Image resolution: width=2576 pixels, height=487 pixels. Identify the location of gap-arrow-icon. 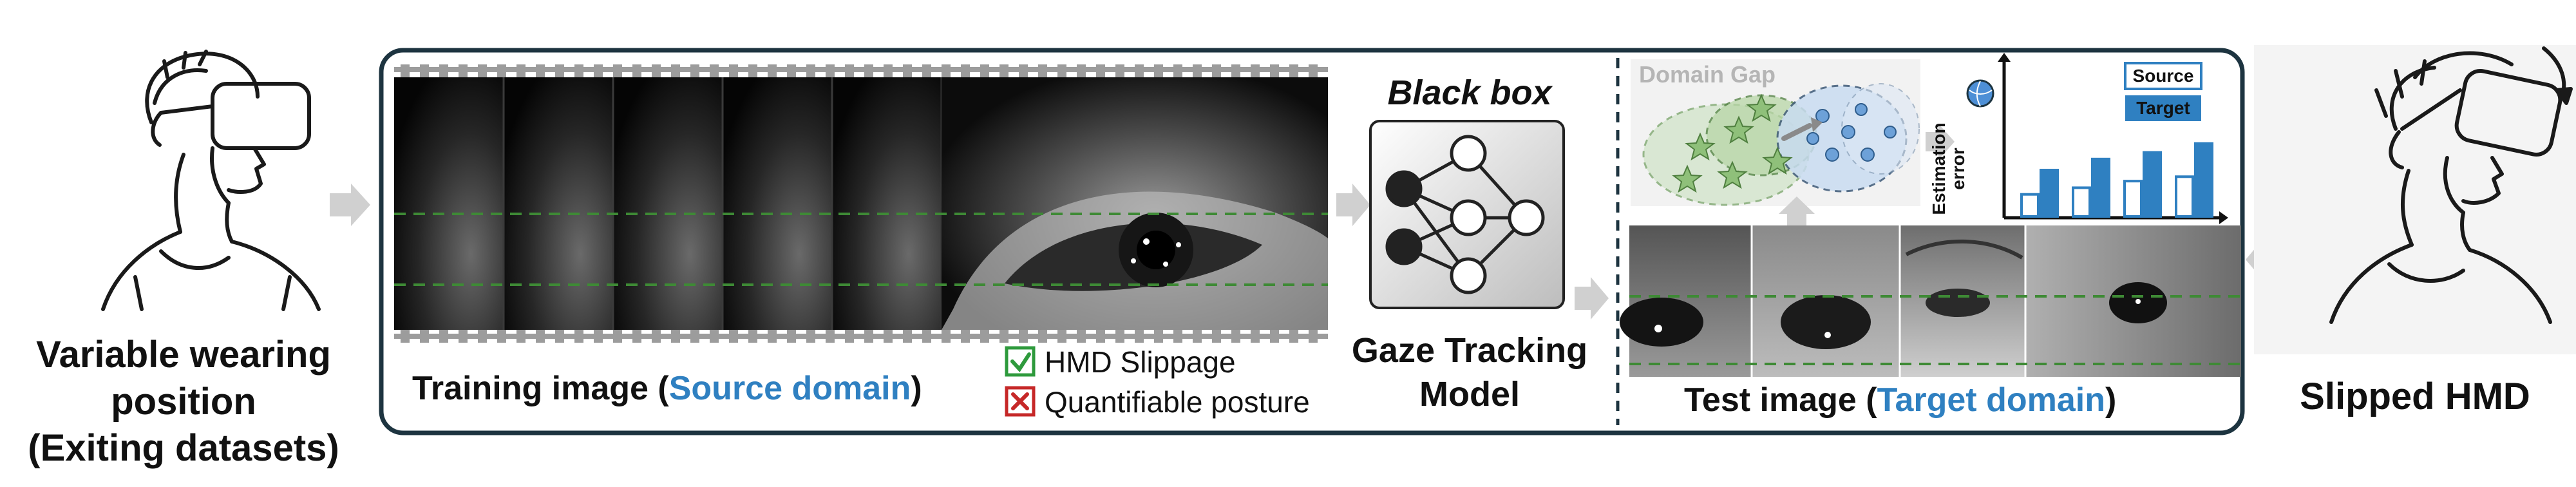
(1797, 132).